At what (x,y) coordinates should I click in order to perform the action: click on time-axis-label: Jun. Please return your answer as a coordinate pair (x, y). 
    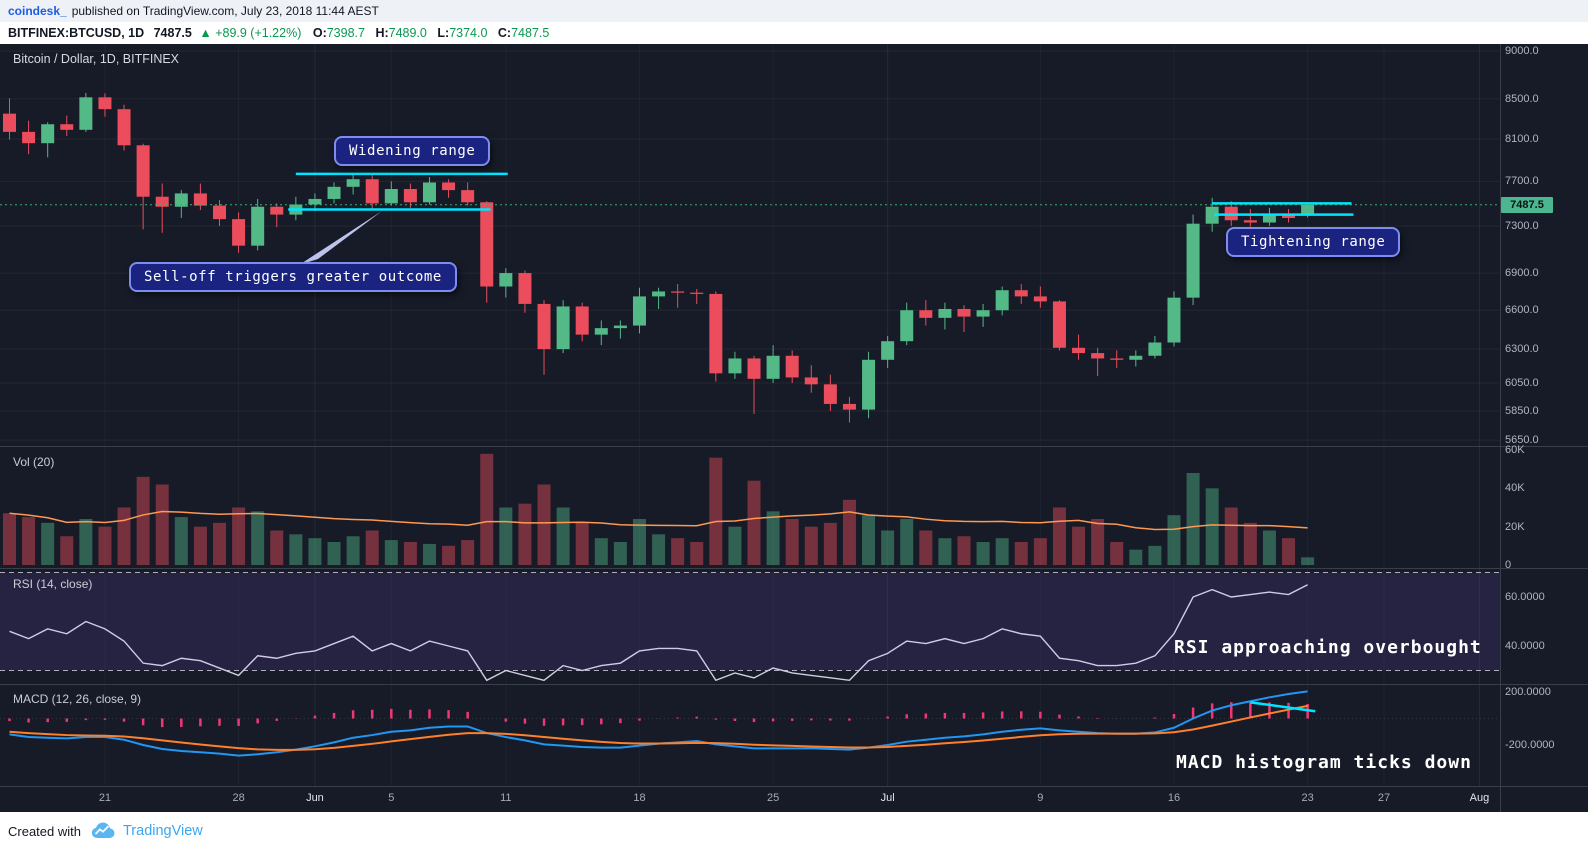
    Looking at the image, I should click on (315, 798).